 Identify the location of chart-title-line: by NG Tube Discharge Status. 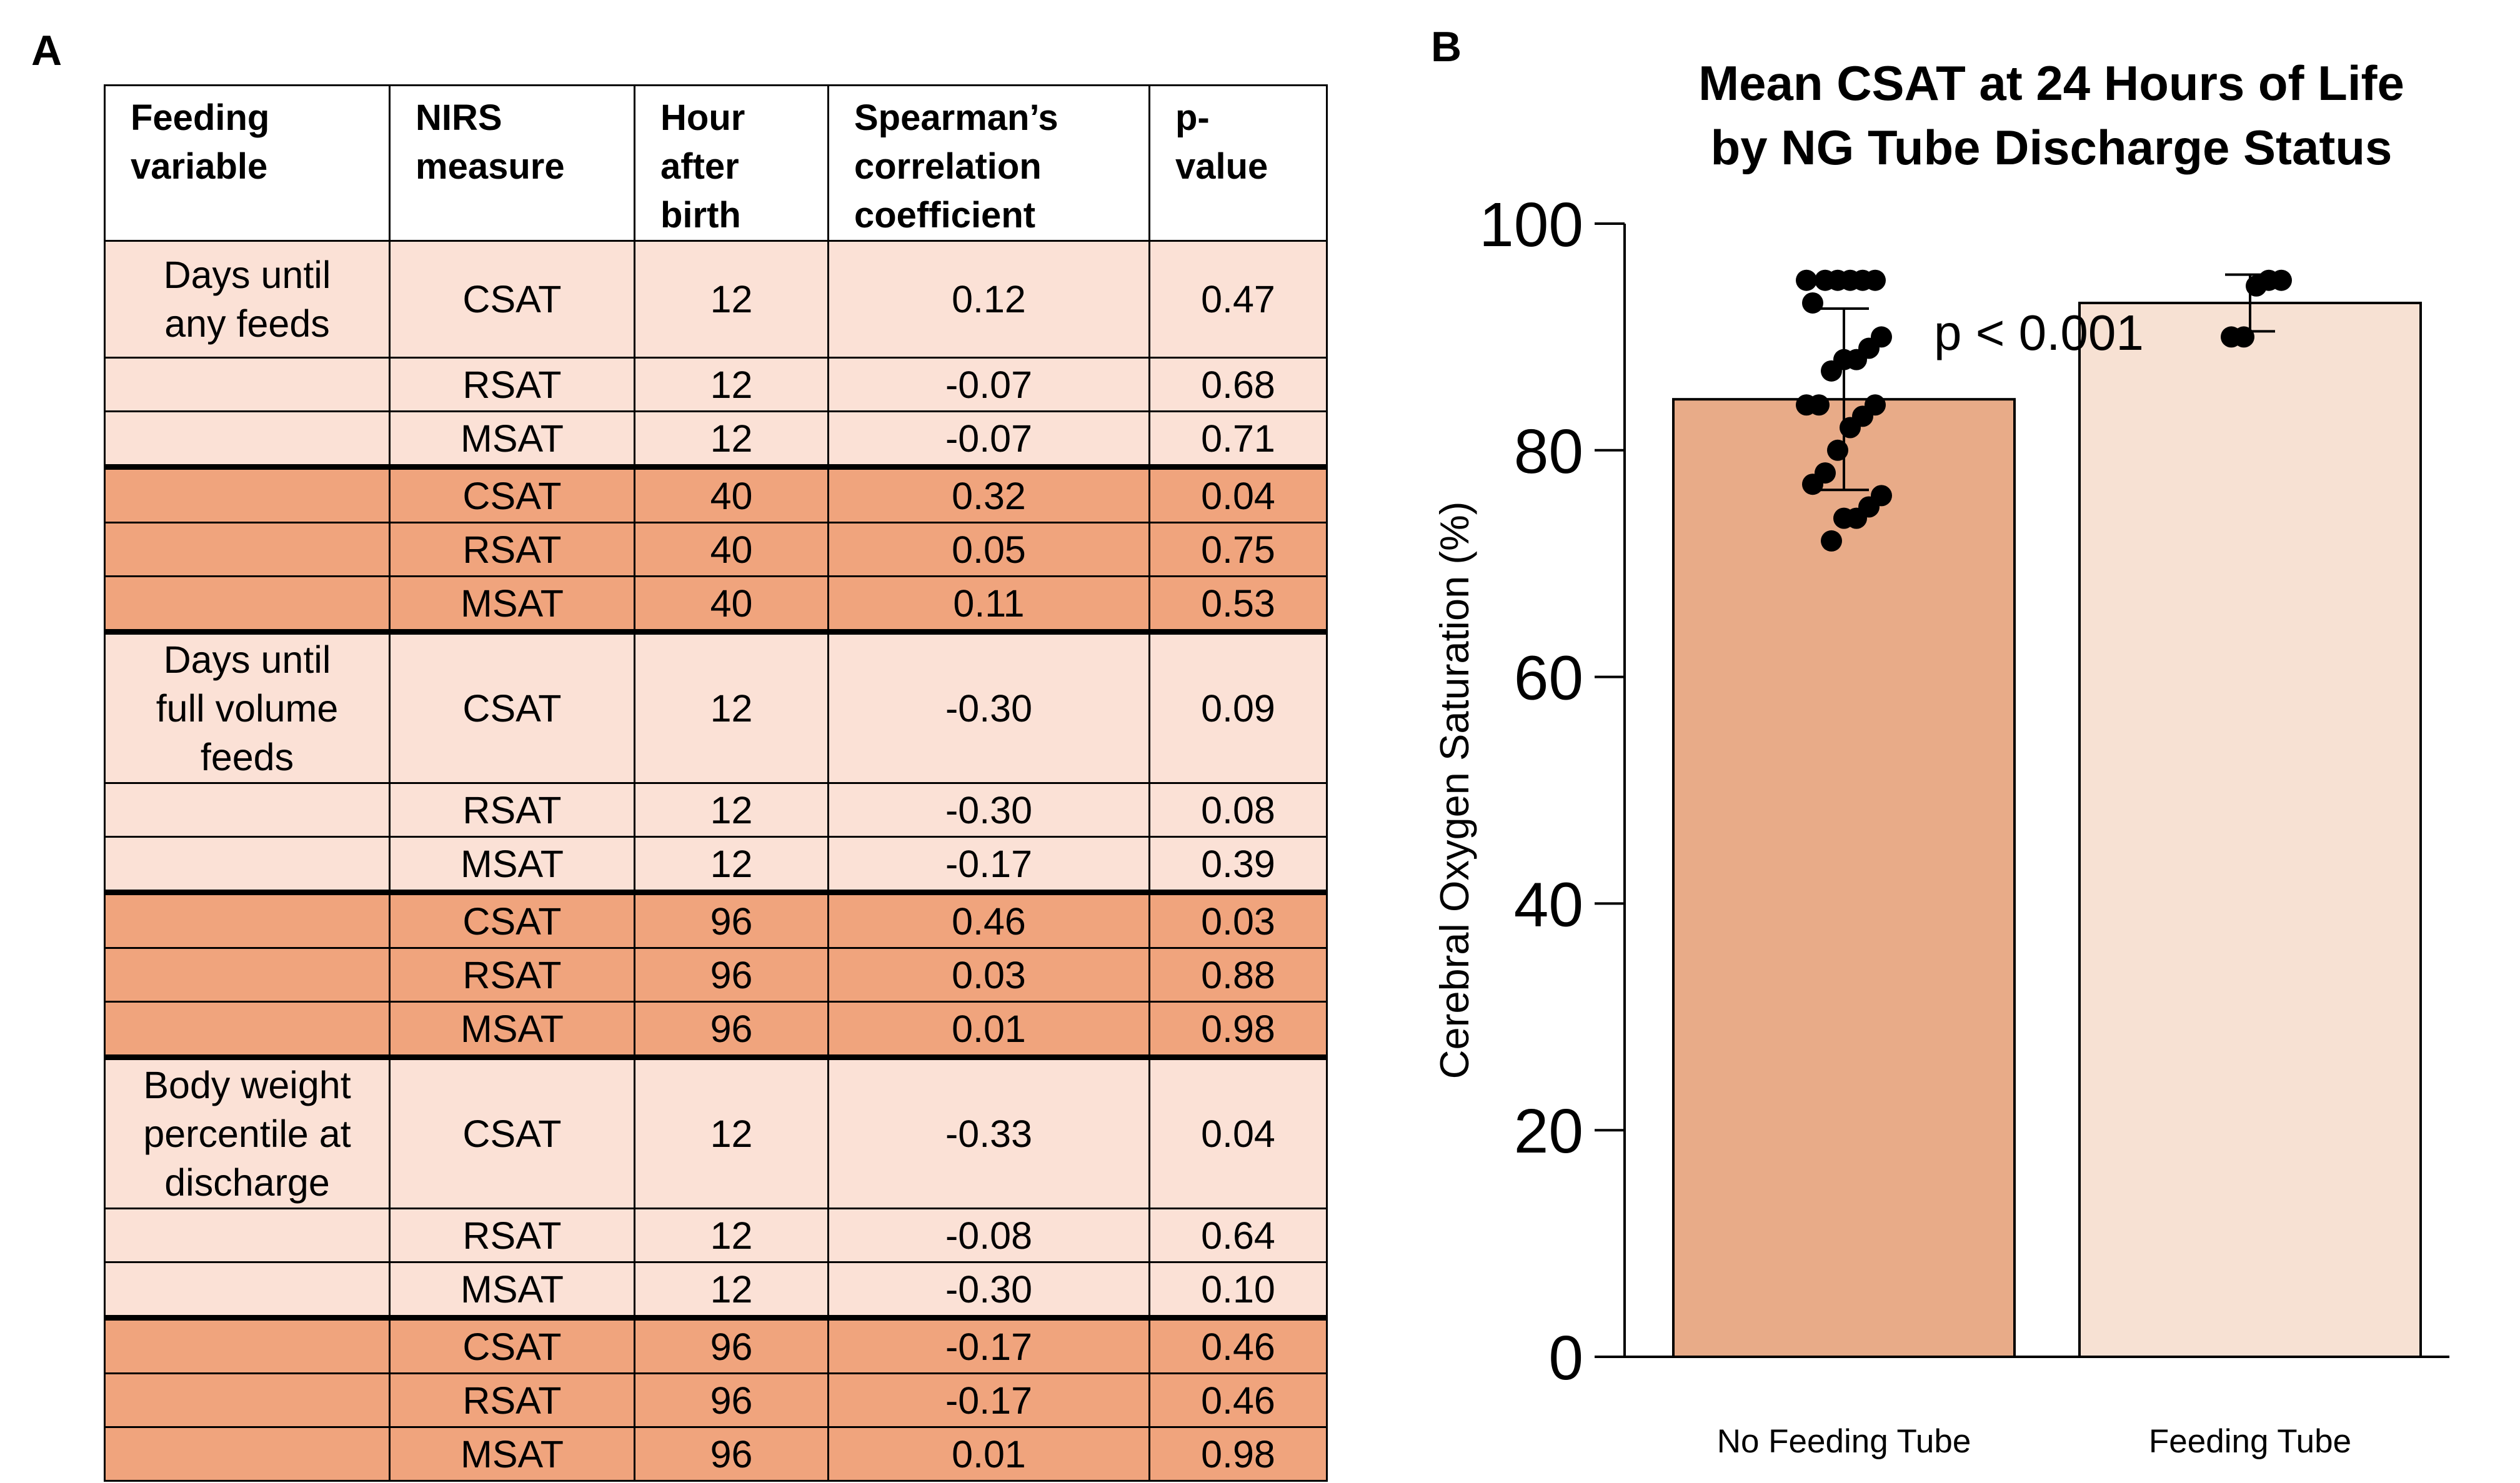
(2052, 147).